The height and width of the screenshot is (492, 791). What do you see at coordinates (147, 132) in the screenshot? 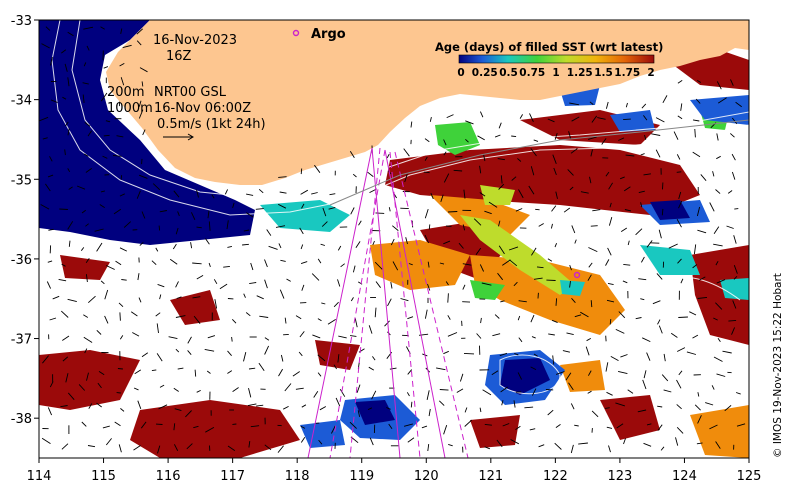
I see `navy-region` at bounding box center [147, 132].